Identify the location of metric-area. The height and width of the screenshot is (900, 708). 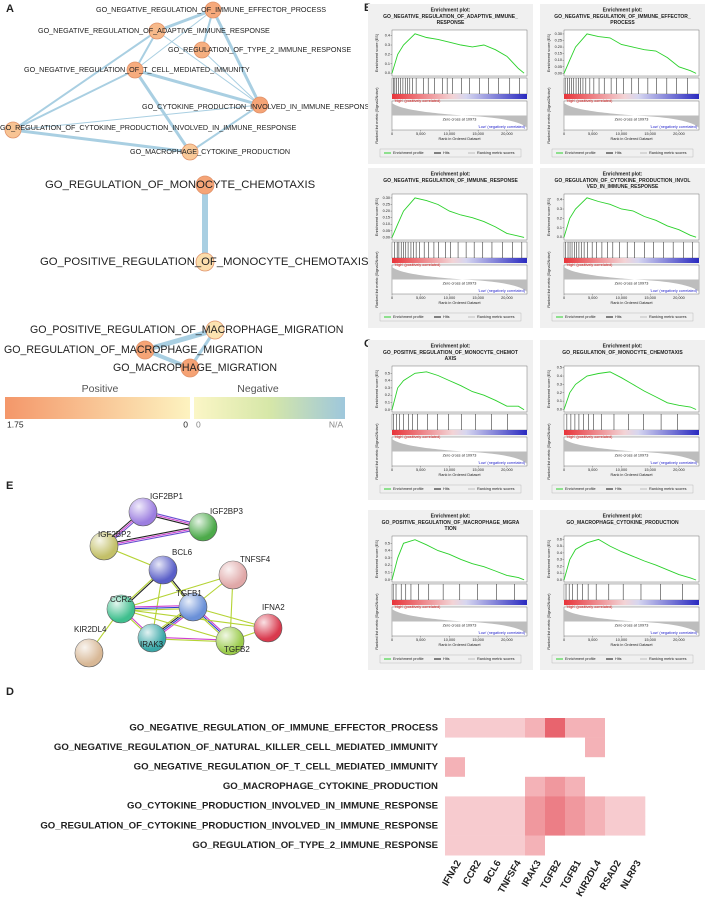
(459, 451).